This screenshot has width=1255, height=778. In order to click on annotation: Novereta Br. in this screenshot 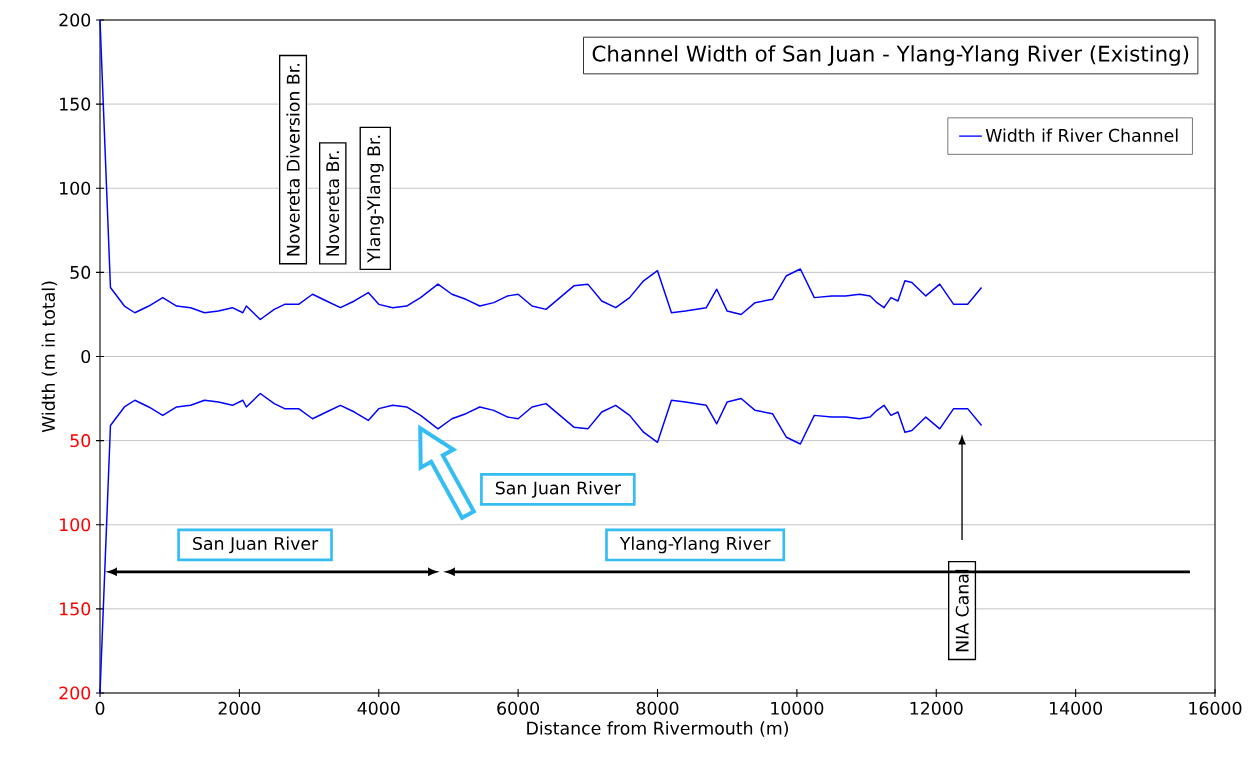, I will do `click(333, 203)`.